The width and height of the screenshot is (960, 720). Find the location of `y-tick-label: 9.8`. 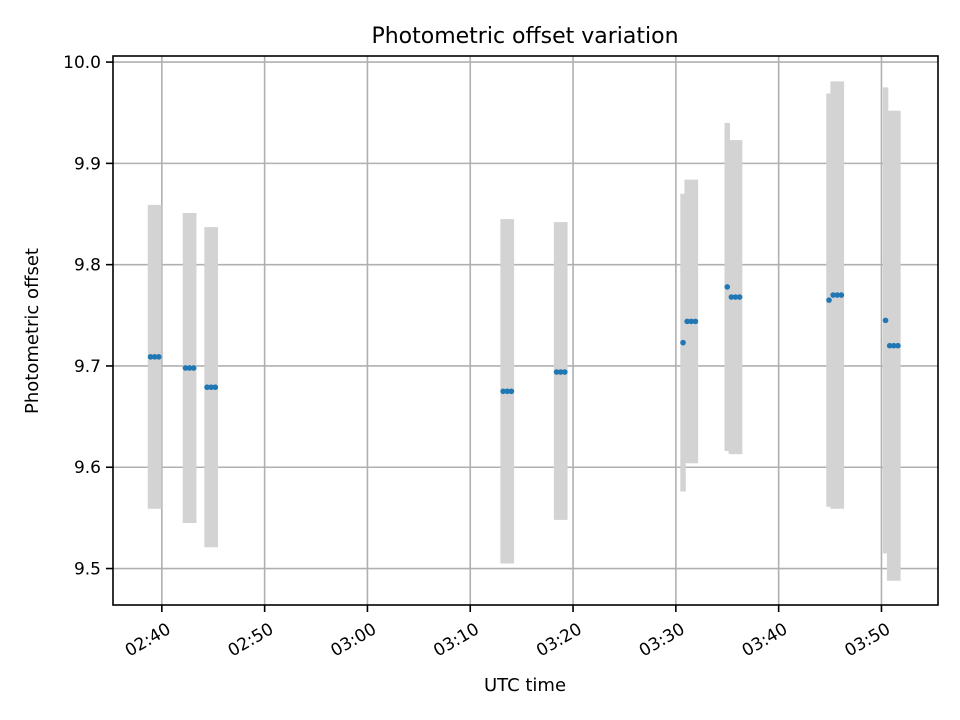

y-tick-label: 9.8 is located at coordinates (87, 266).